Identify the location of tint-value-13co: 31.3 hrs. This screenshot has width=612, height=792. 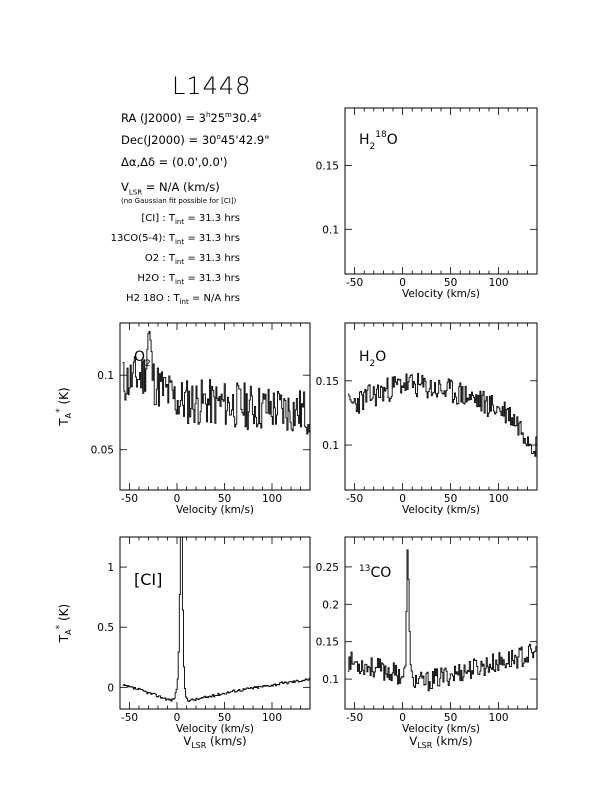
(219, 238).